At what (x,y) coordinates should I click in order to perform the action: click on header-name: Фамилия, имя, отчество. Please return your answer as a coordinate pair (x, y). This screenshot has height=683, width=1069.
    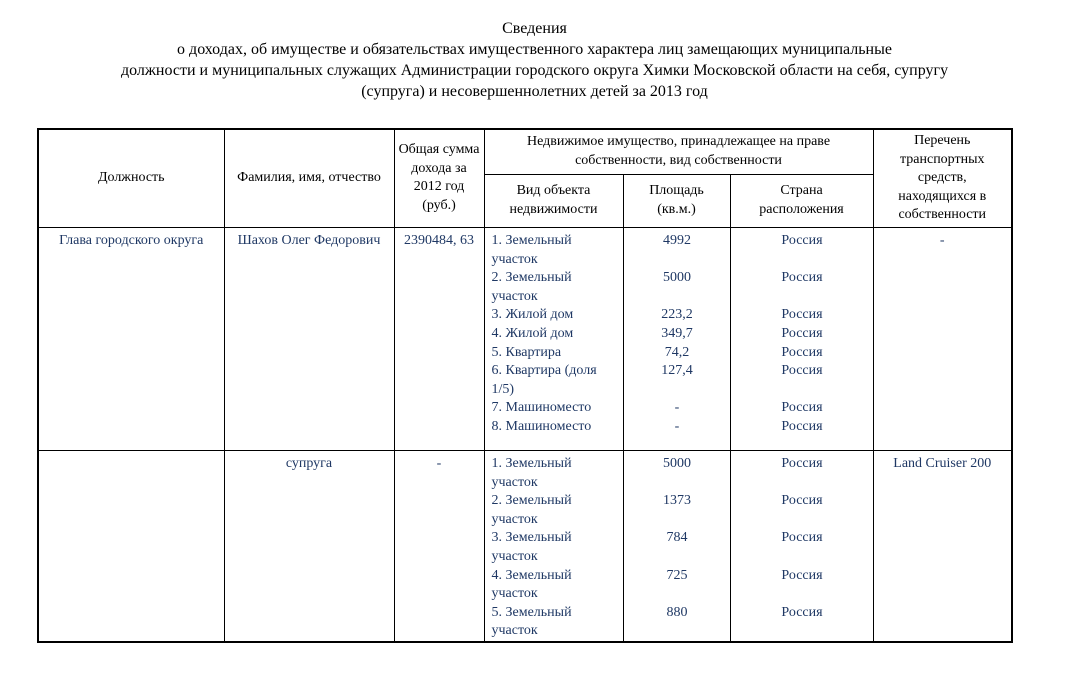
    Looking at the image, I should click on (309, 178).